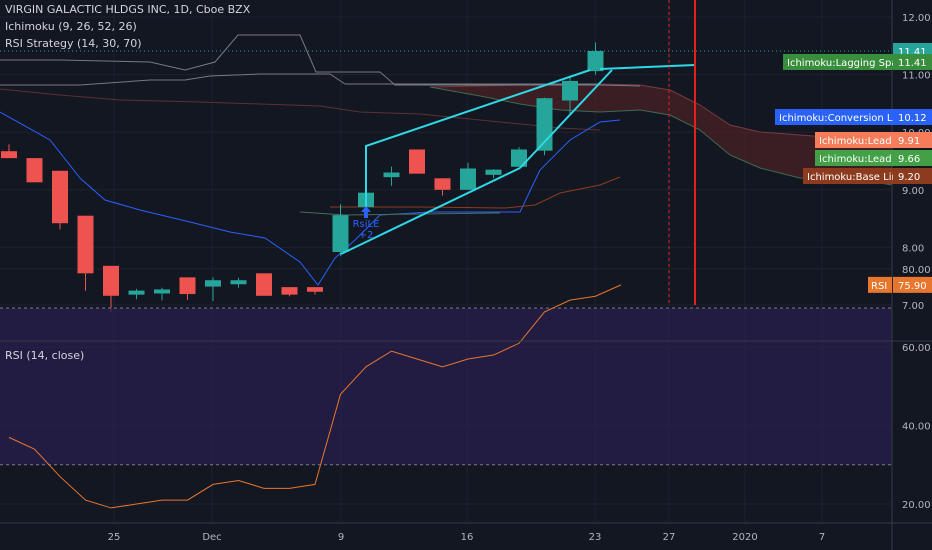 The width and height of the screenshot is (932, 550). What do you see at coordinates (595, 537) in the screenshot?
I see `time-tick-label: 23` at bounding box center [595, 537].